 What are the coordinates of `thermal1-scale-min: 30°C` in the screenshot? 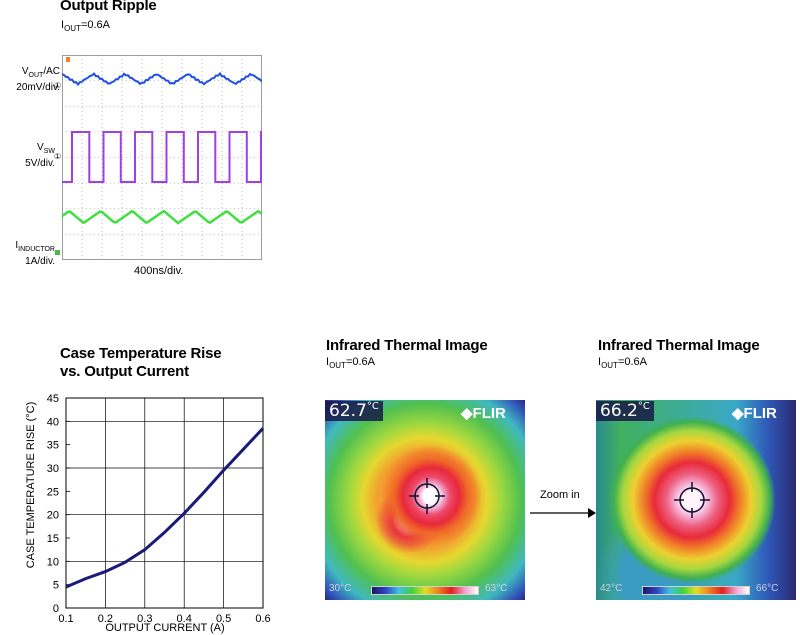 It's located at (340, 588).